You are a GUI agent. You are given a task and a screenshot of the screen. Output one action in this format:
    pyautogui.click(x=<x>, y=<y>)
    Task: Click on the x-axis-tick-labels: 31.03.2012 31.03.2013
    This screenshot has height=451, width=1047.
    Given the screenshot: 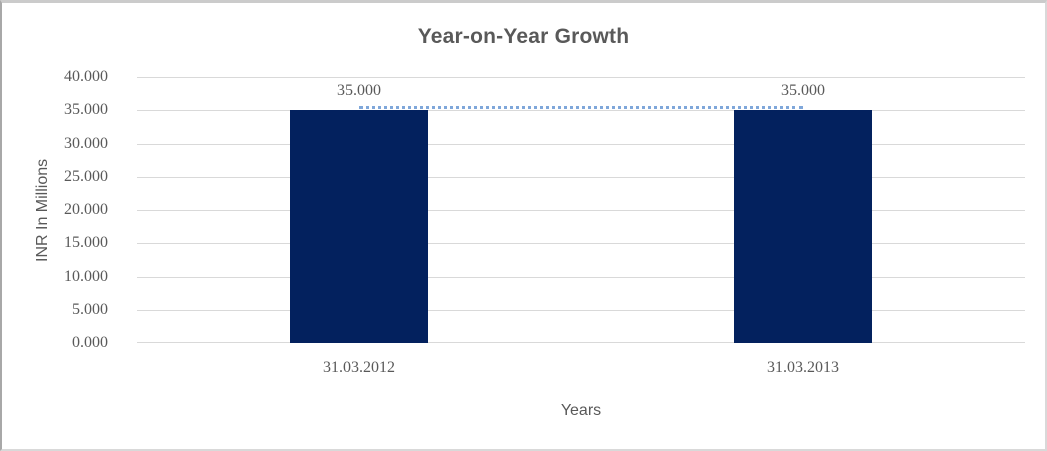 What is the action you would take?
    pyautogui.click(x=581, y=369)
    